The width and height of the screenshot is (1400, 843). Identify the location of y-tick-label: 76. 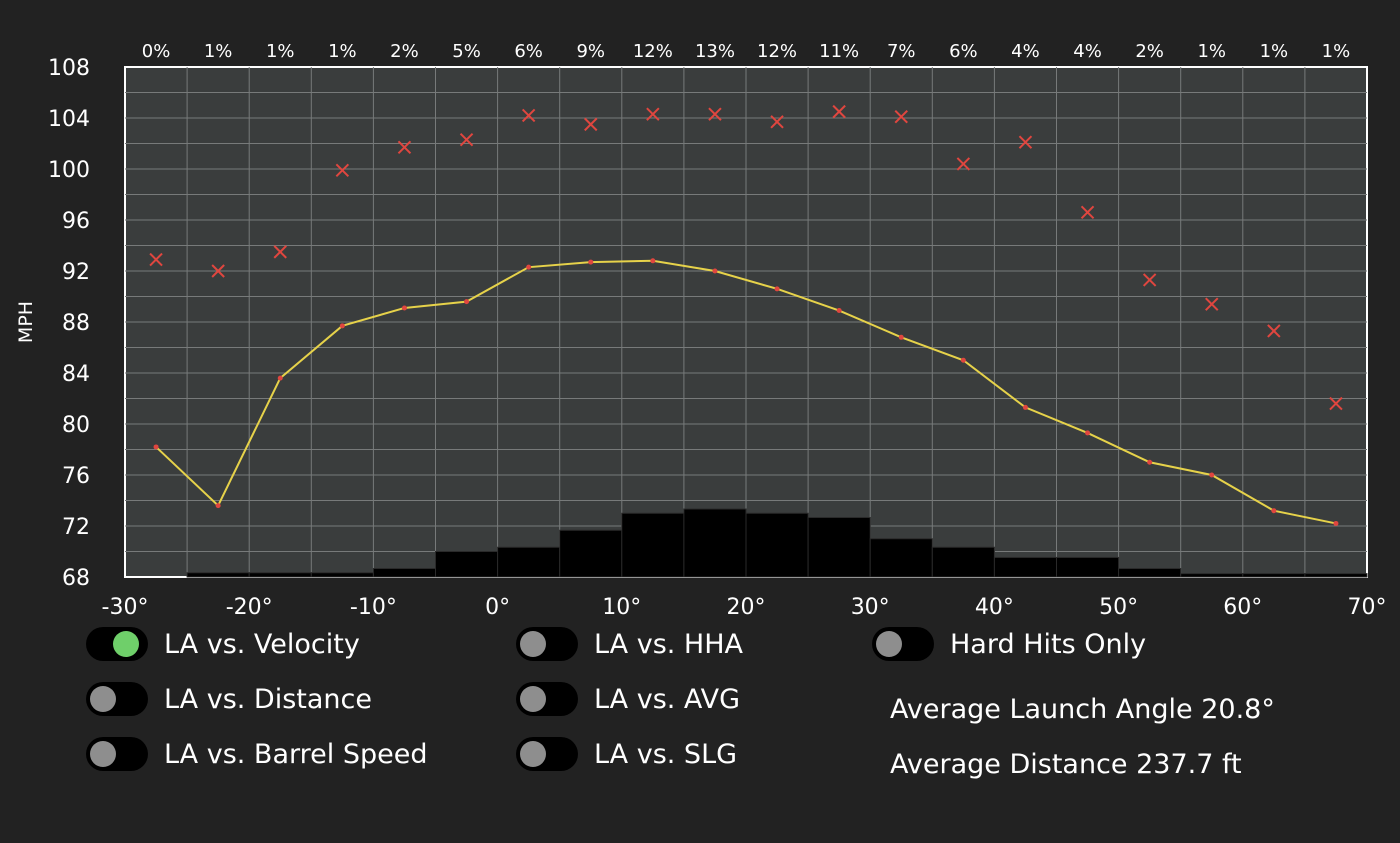
(76, 476).